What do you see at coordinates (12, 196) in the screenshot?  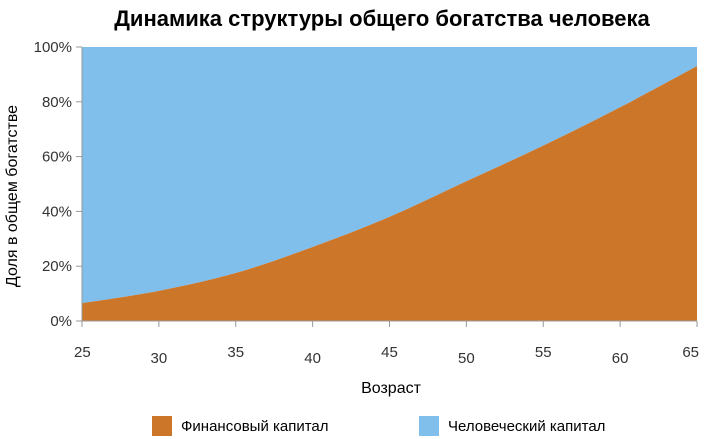 I see `y-axis-label: Доля в общем богатстве` at bounding box center [12, 196].